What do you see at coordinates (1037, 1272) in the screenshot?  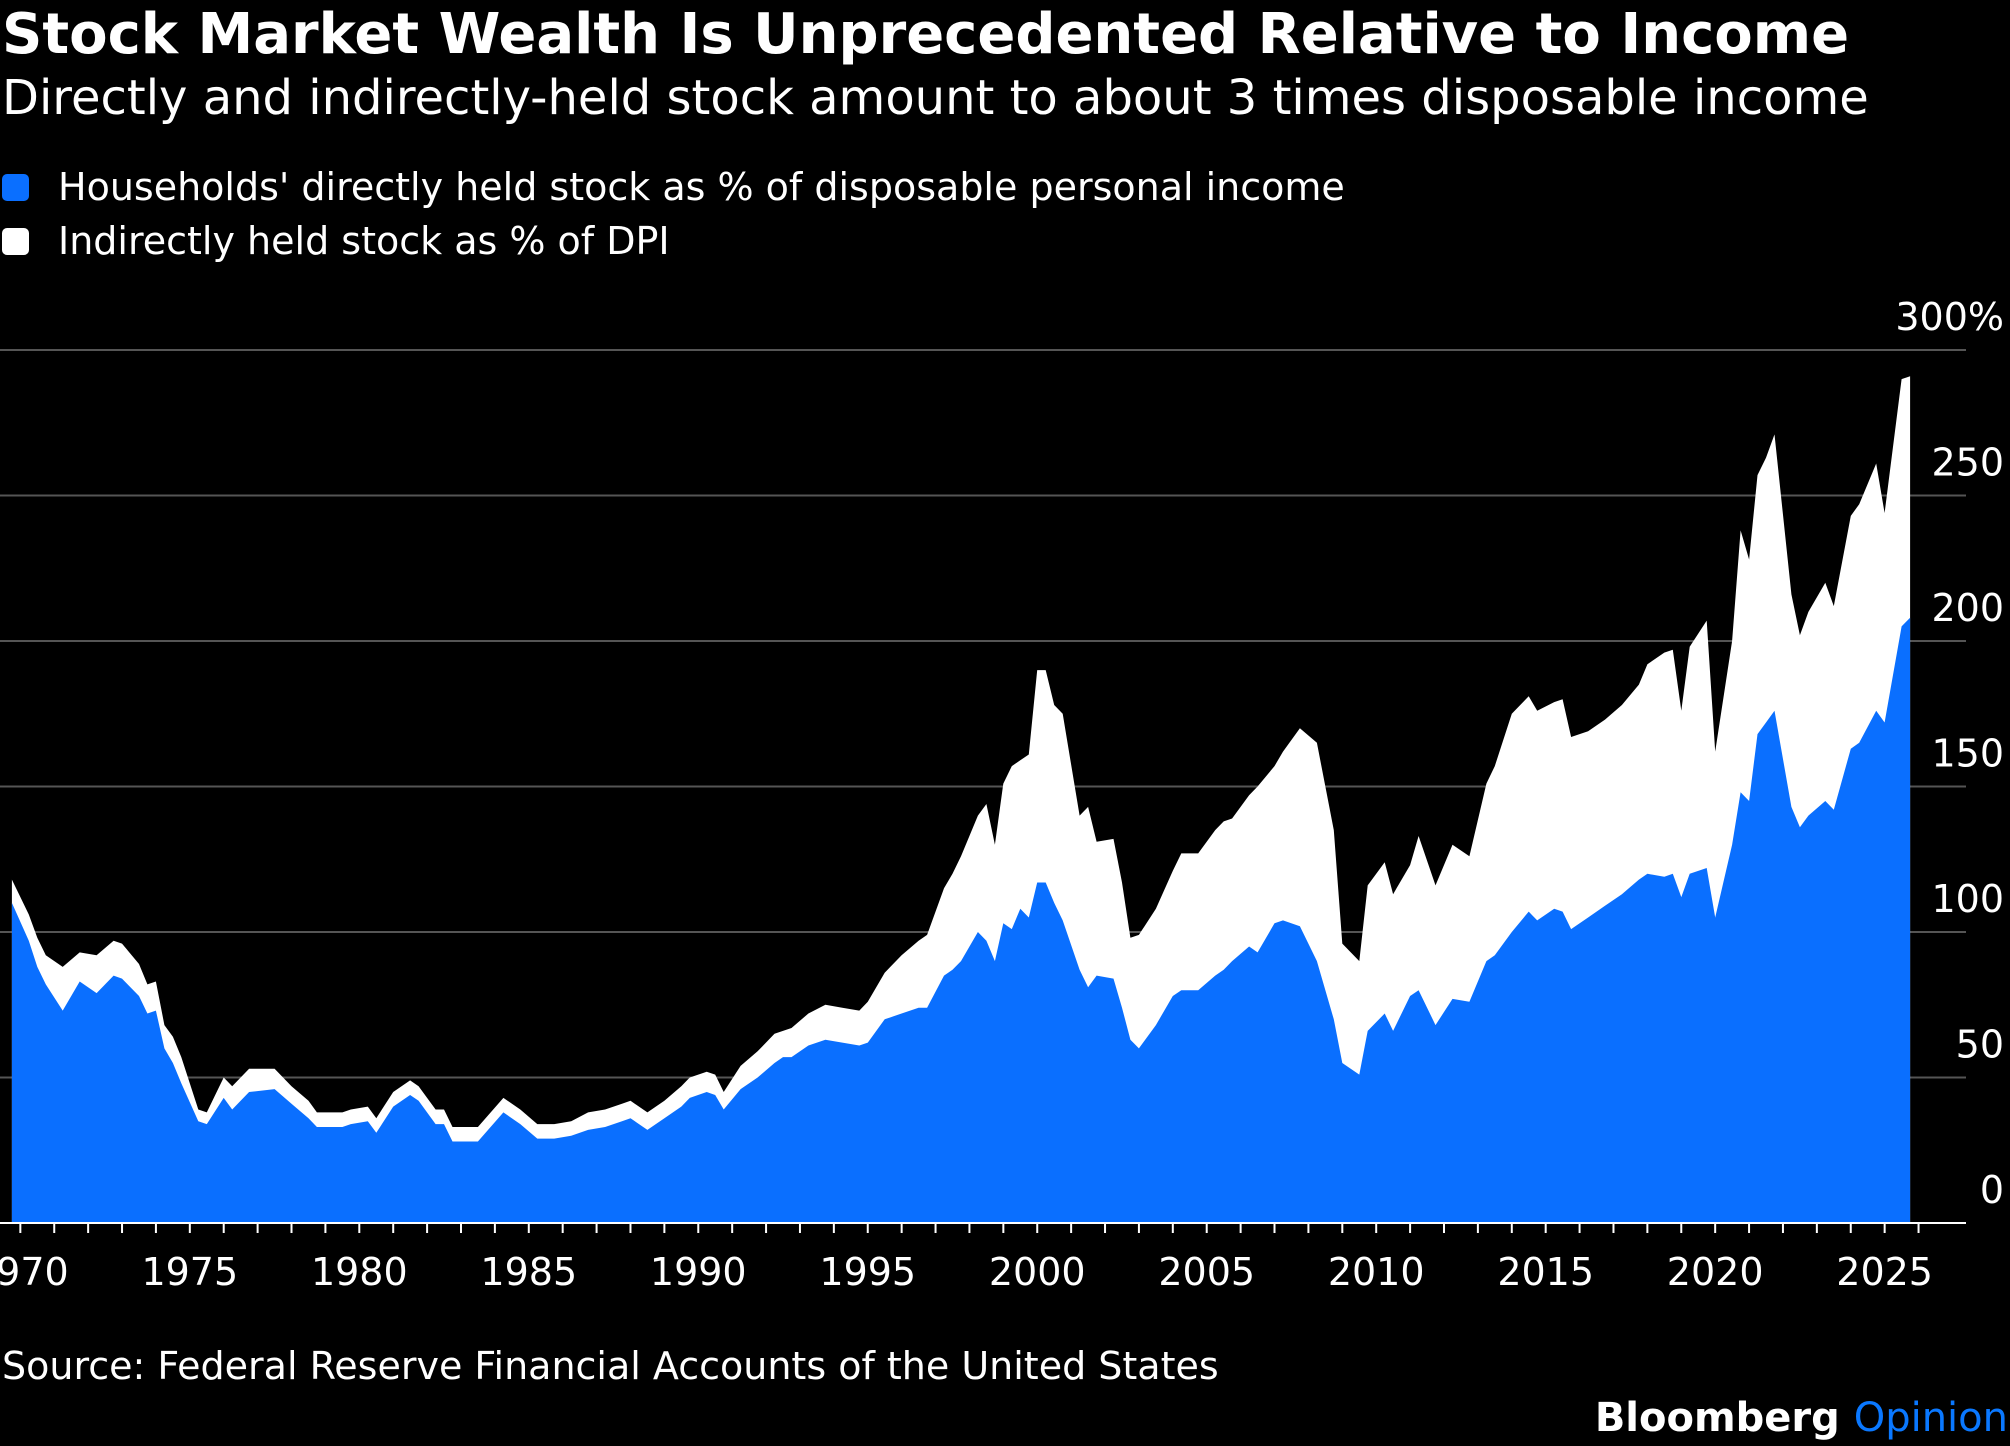 I see `x-tick-label: 2000` at bounding box center [1037, 1272].